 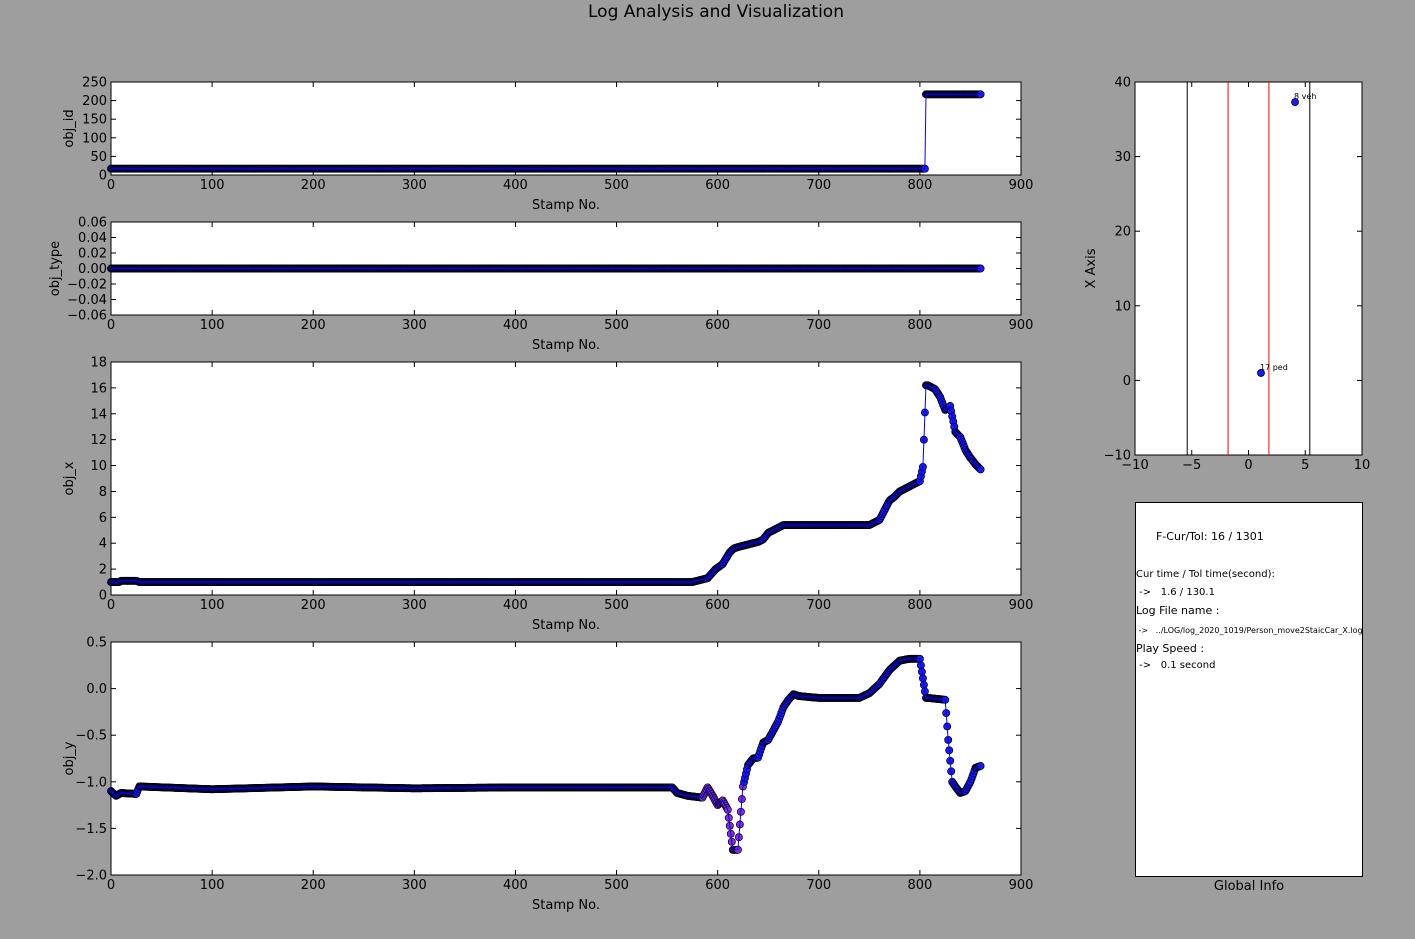 What do you see at coordinates (1305, 96) in the screenshot?
I see `object-label: 8 veh` at bounding box center [1305, 96].